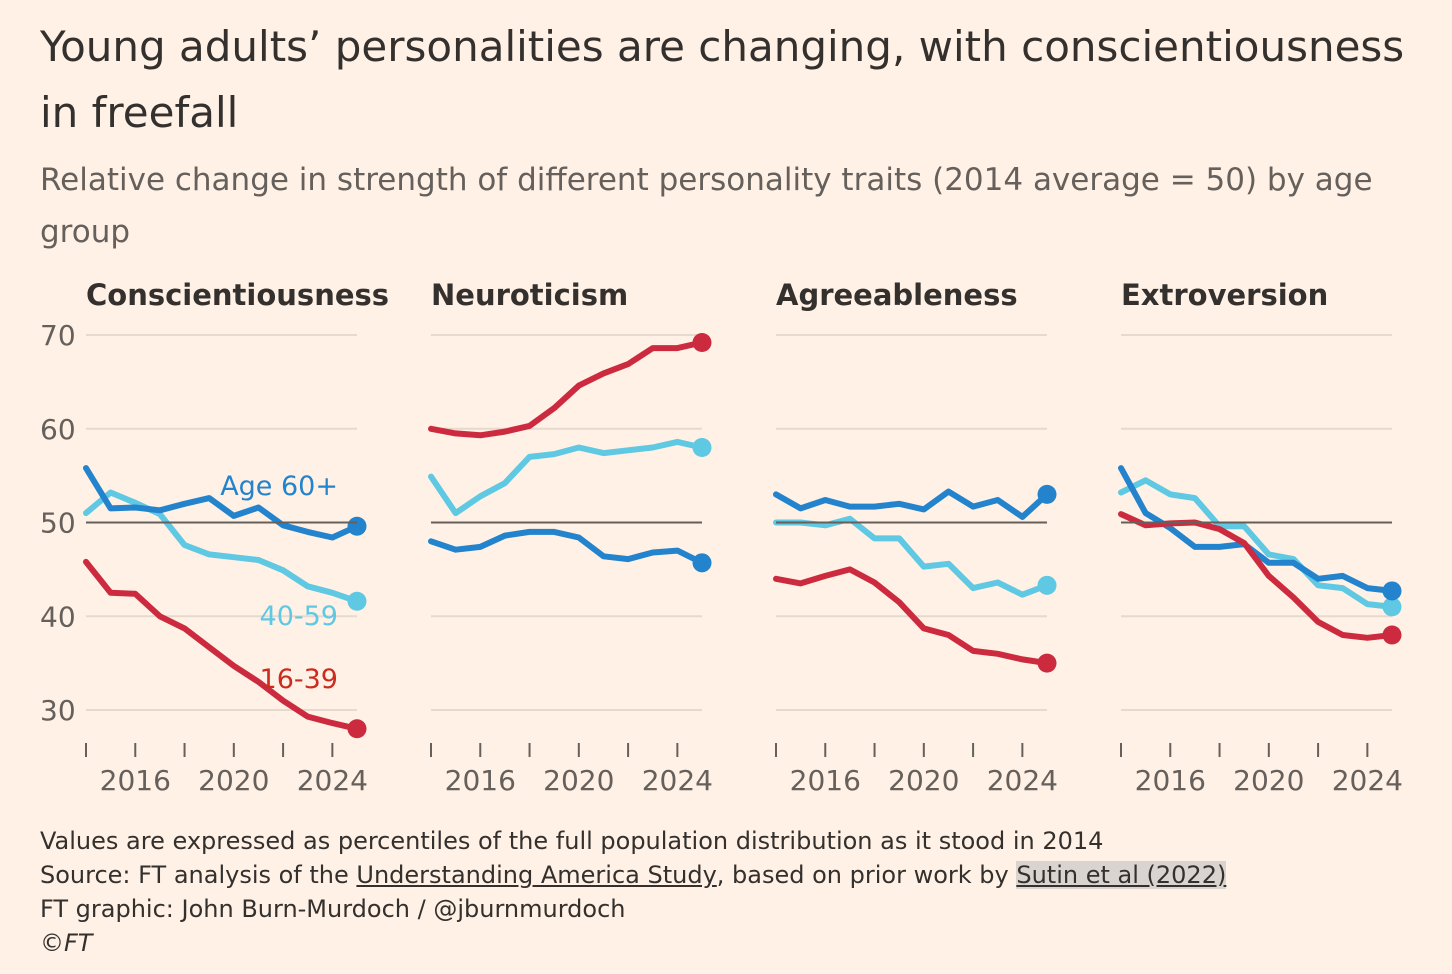 The image size is (1452, 974). Describe the element at coordinates (221, 503) in the screenshot. I see `series-line-conscientiousness-age_60_plus` at that location.